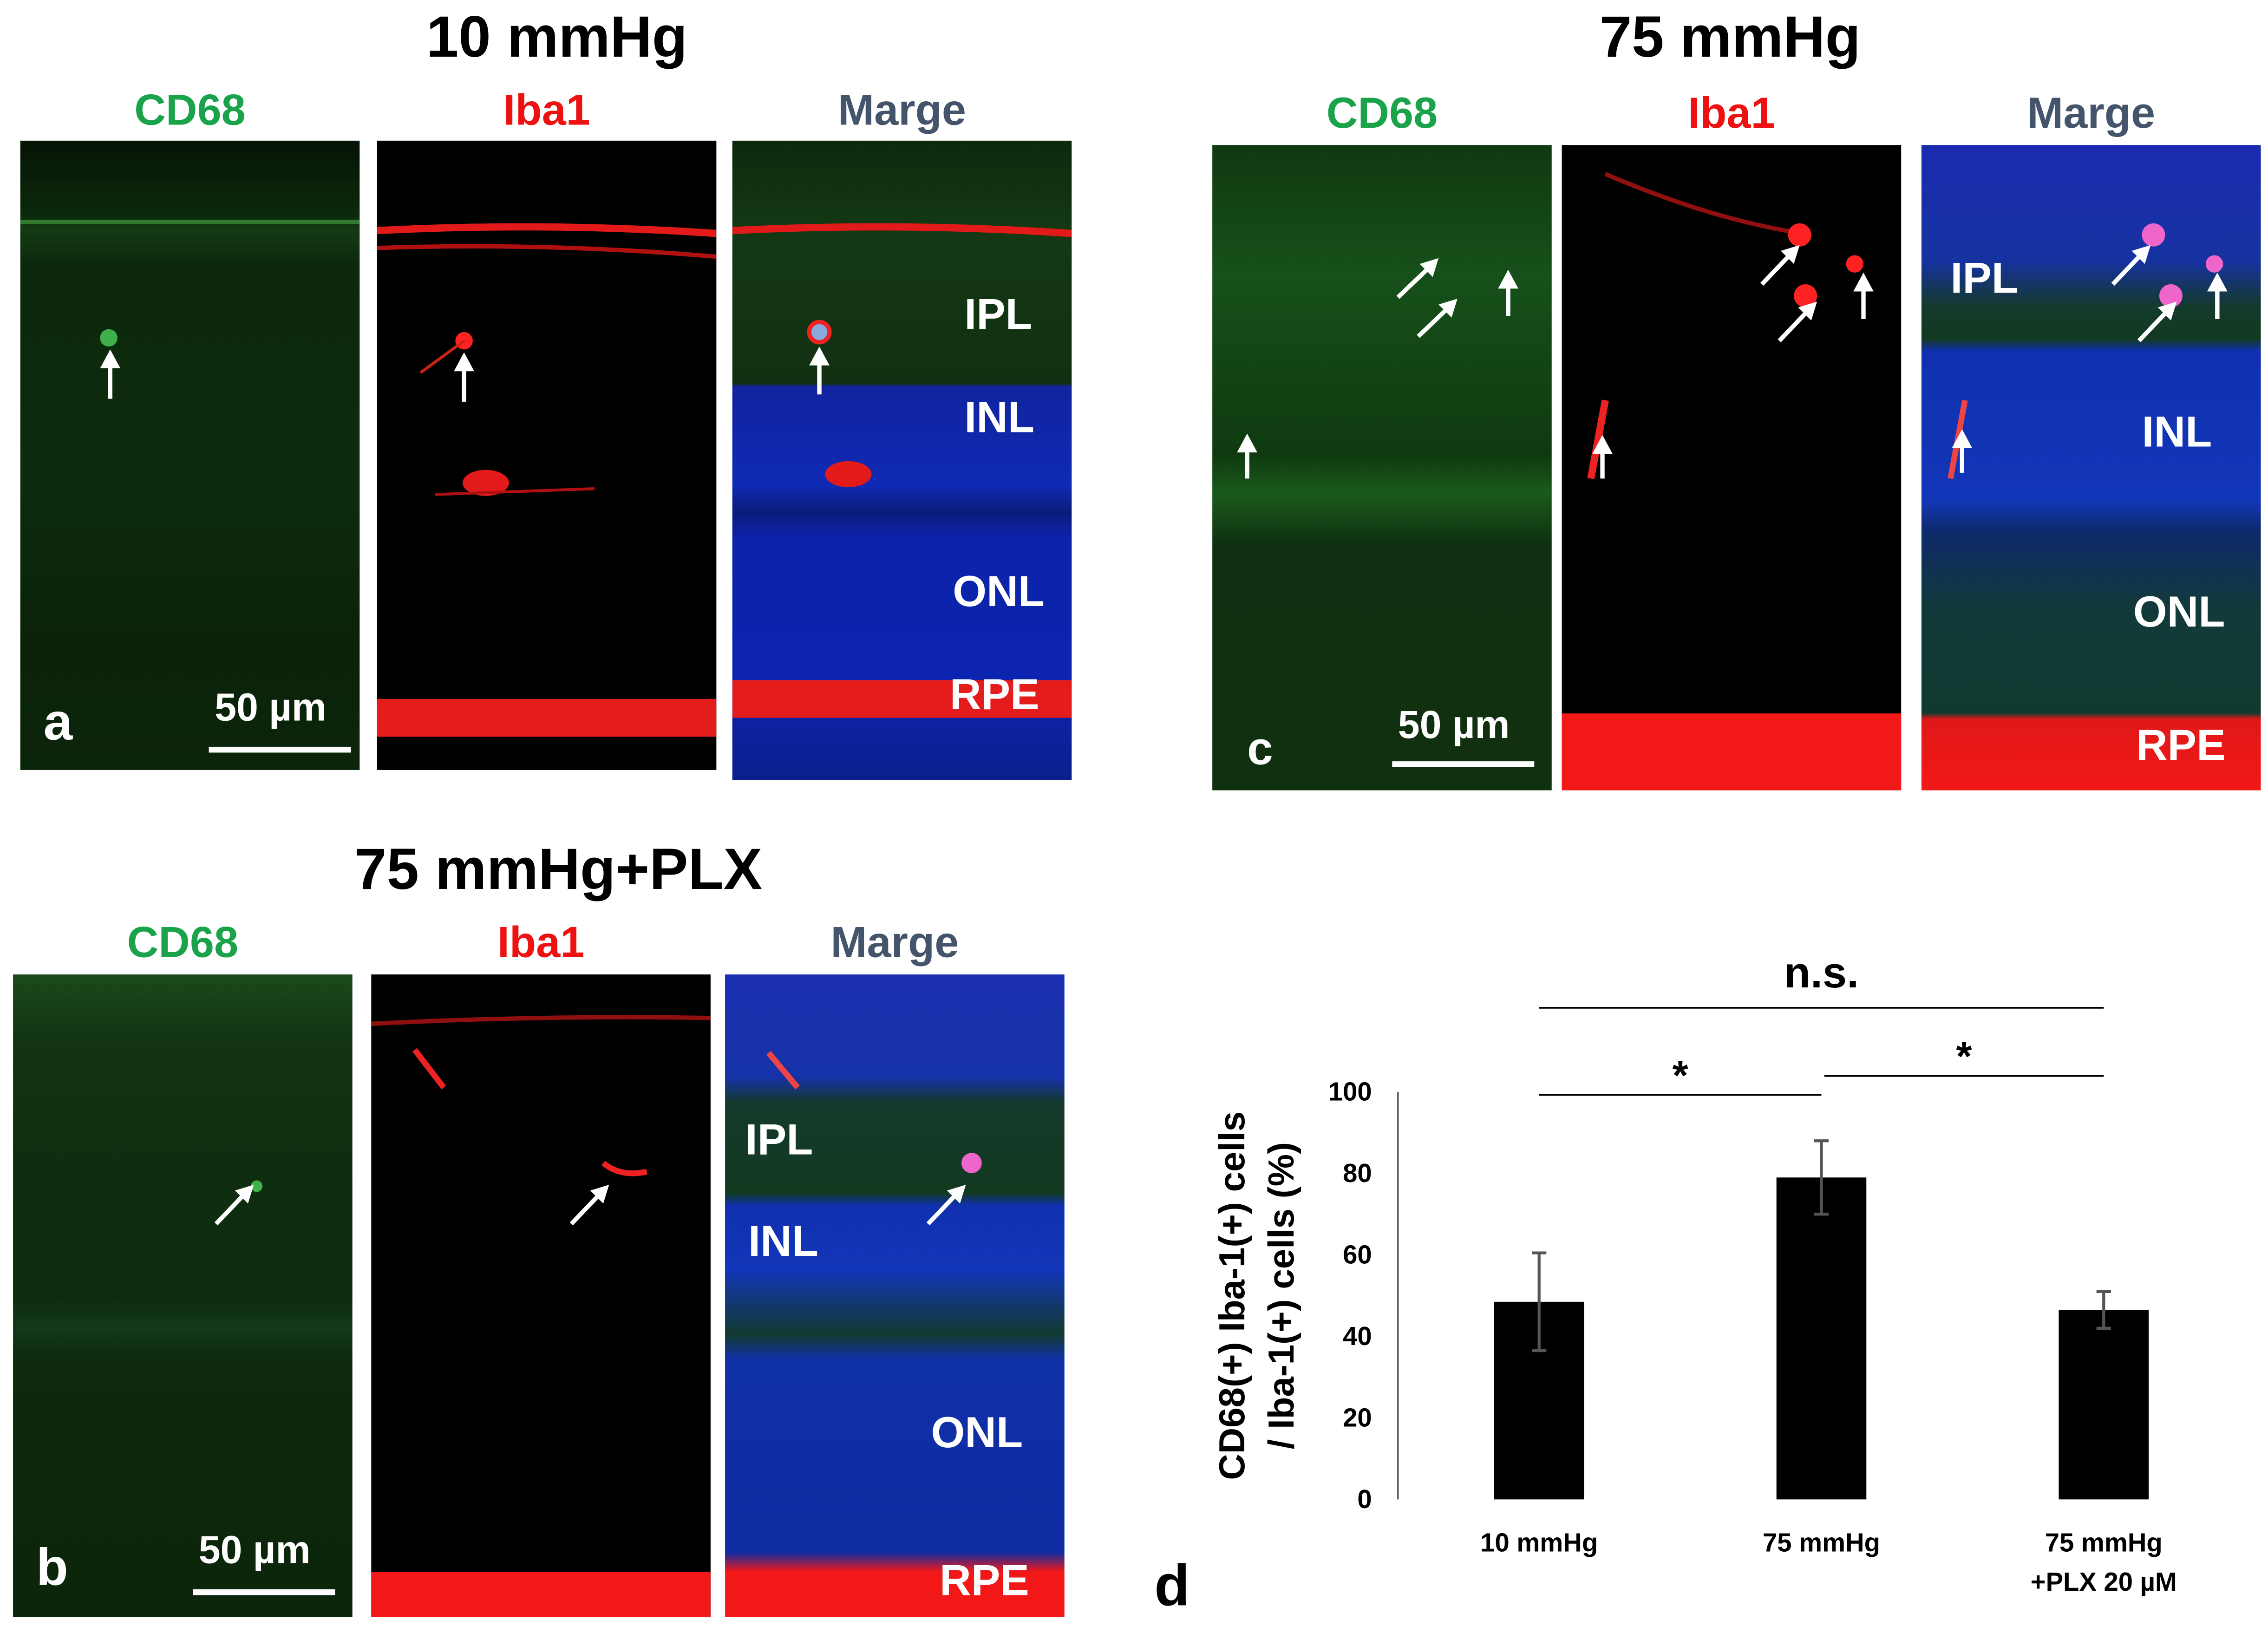 Image resolution: width=2268 pixels, height=1633 pixels. Describe the element at coordinates (1984, 279) in the screenshot. I see `panel-c-layer-ipl: IPL` at that location.